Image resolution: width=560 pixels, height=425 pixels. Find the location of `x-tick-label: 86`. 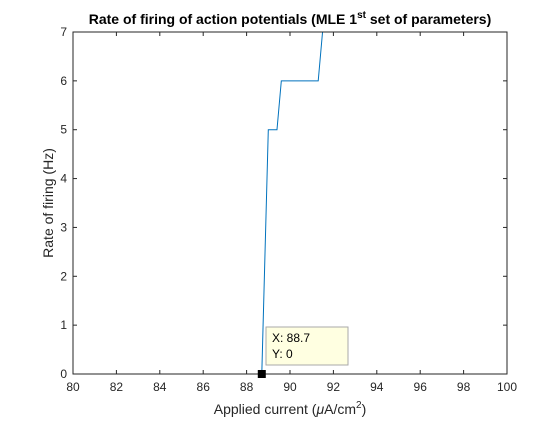

x-tick-label: 86 is located at coordinates (204, 387).